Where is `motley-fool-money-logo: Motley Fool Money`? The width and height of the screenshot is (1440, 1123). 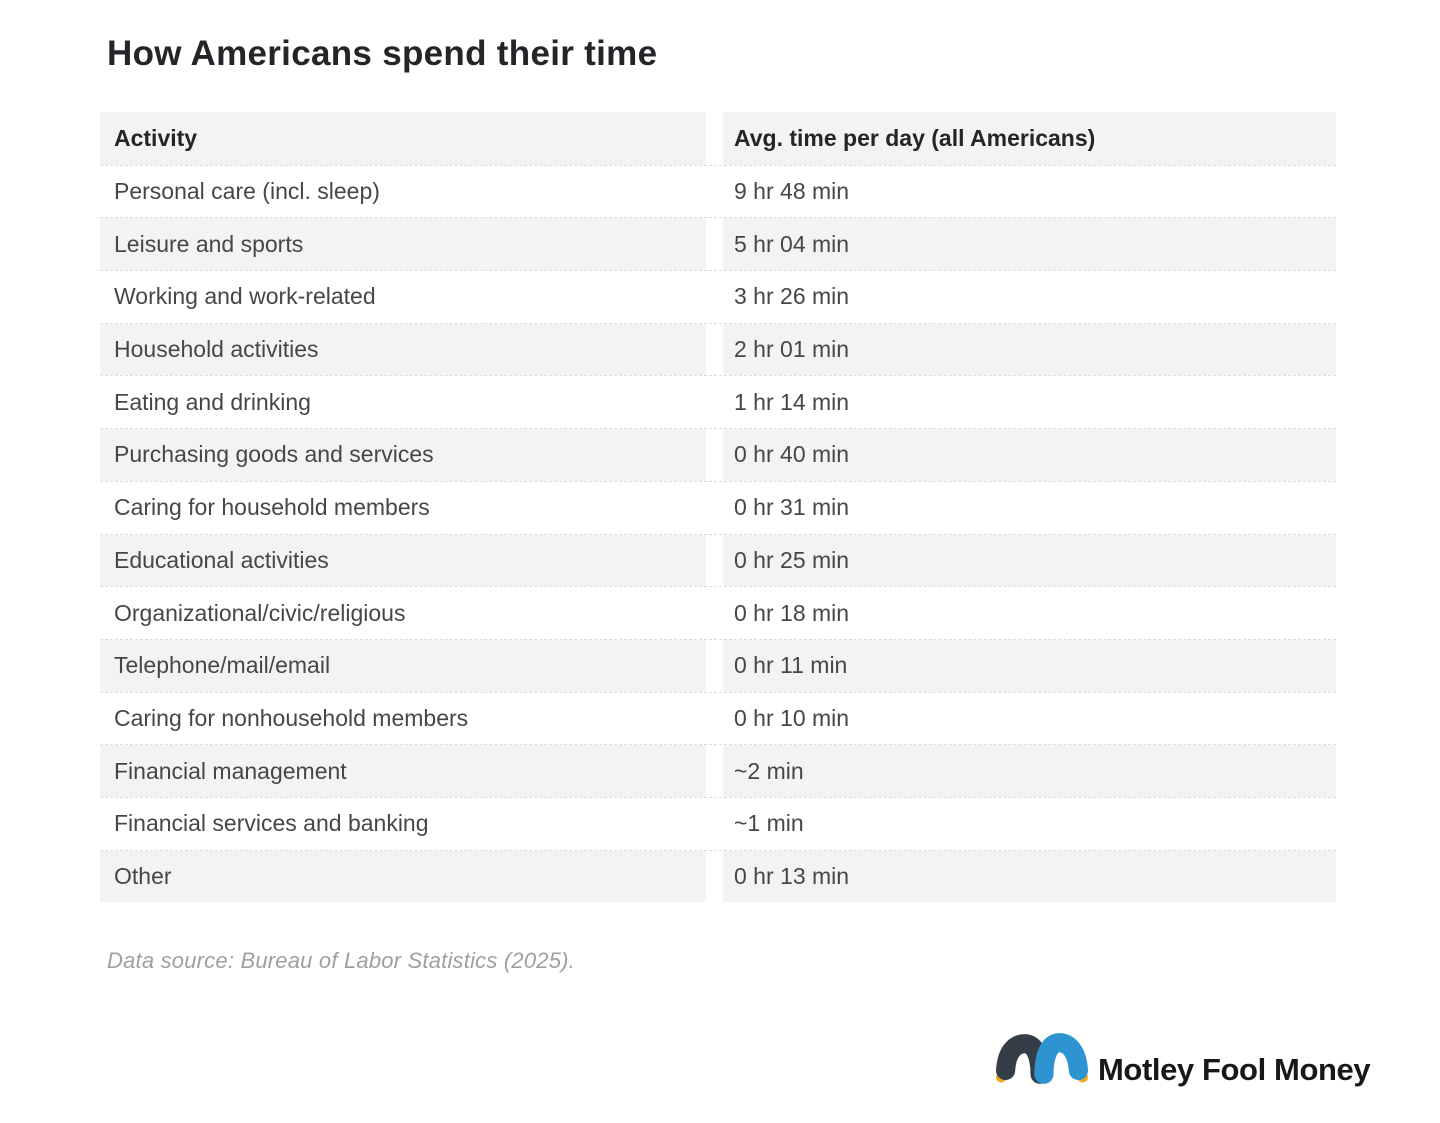
motley-fool-money-logo: Motley Fool Money is located at coordinates (1183, 1060).